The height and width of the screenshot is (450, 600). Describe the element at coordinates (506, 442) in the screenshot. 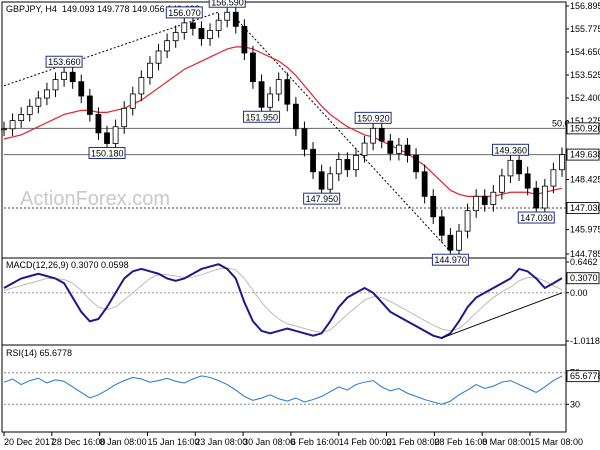

I see `x-tick-label: 8 Mar 08:00` at that location.